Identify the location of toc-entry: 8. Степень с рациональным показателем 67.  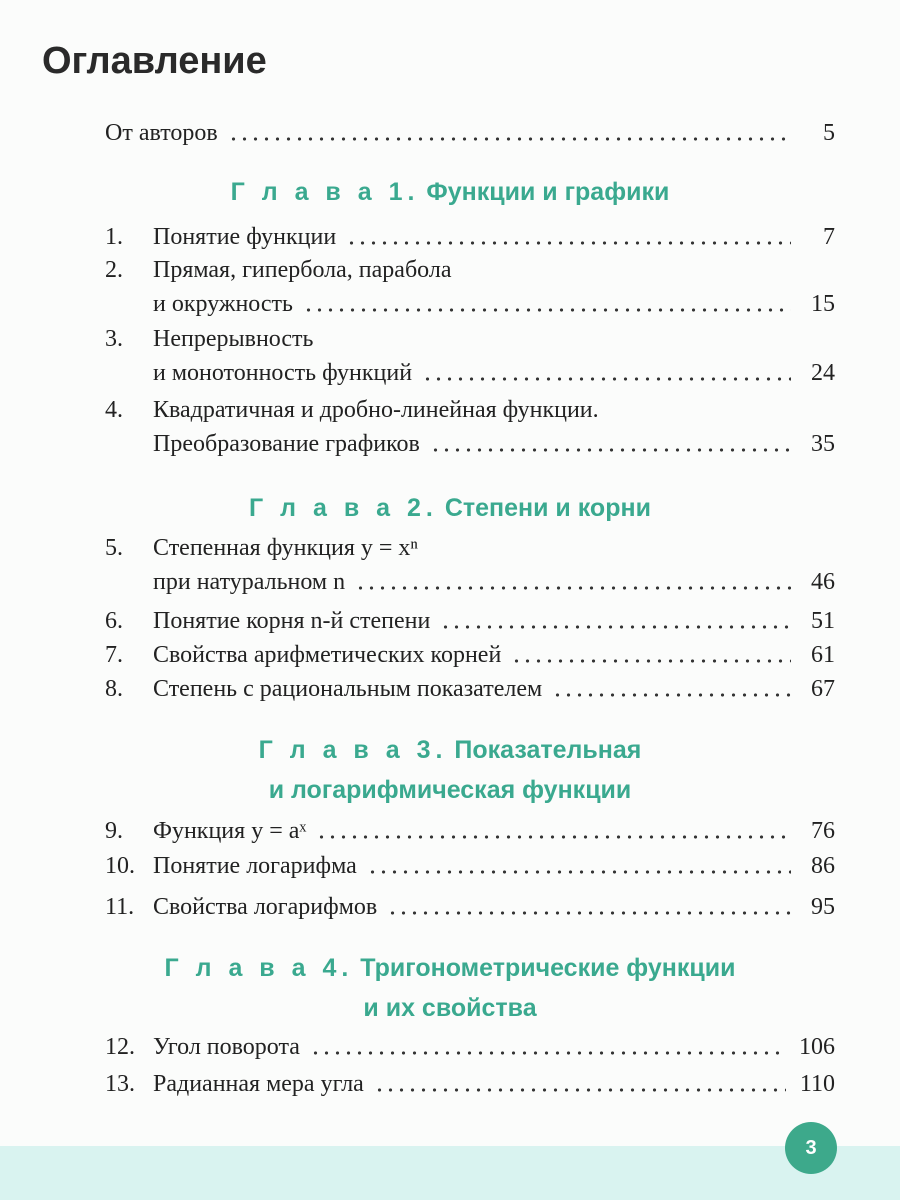
(470, 689).